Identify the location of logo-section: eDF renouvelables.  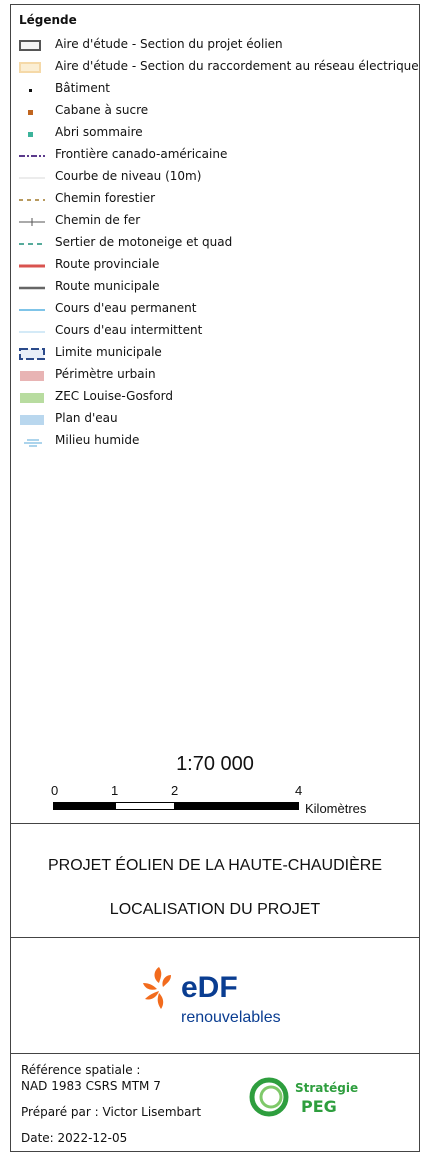
(215, 995).